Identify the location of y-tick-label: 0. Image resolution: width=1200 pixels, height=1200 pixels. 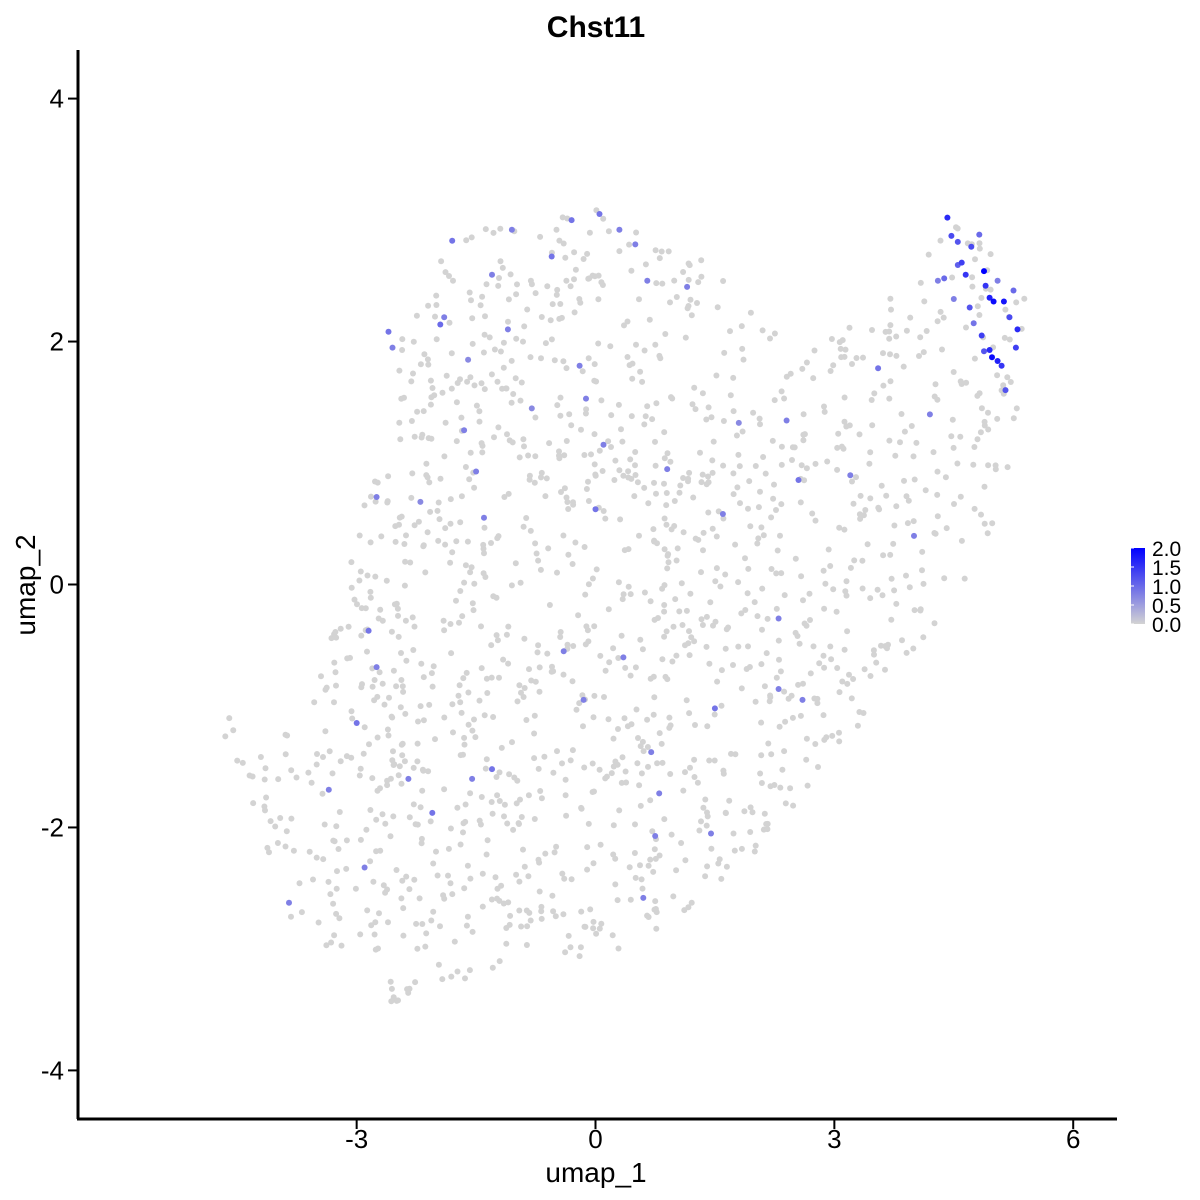
(57, 585).